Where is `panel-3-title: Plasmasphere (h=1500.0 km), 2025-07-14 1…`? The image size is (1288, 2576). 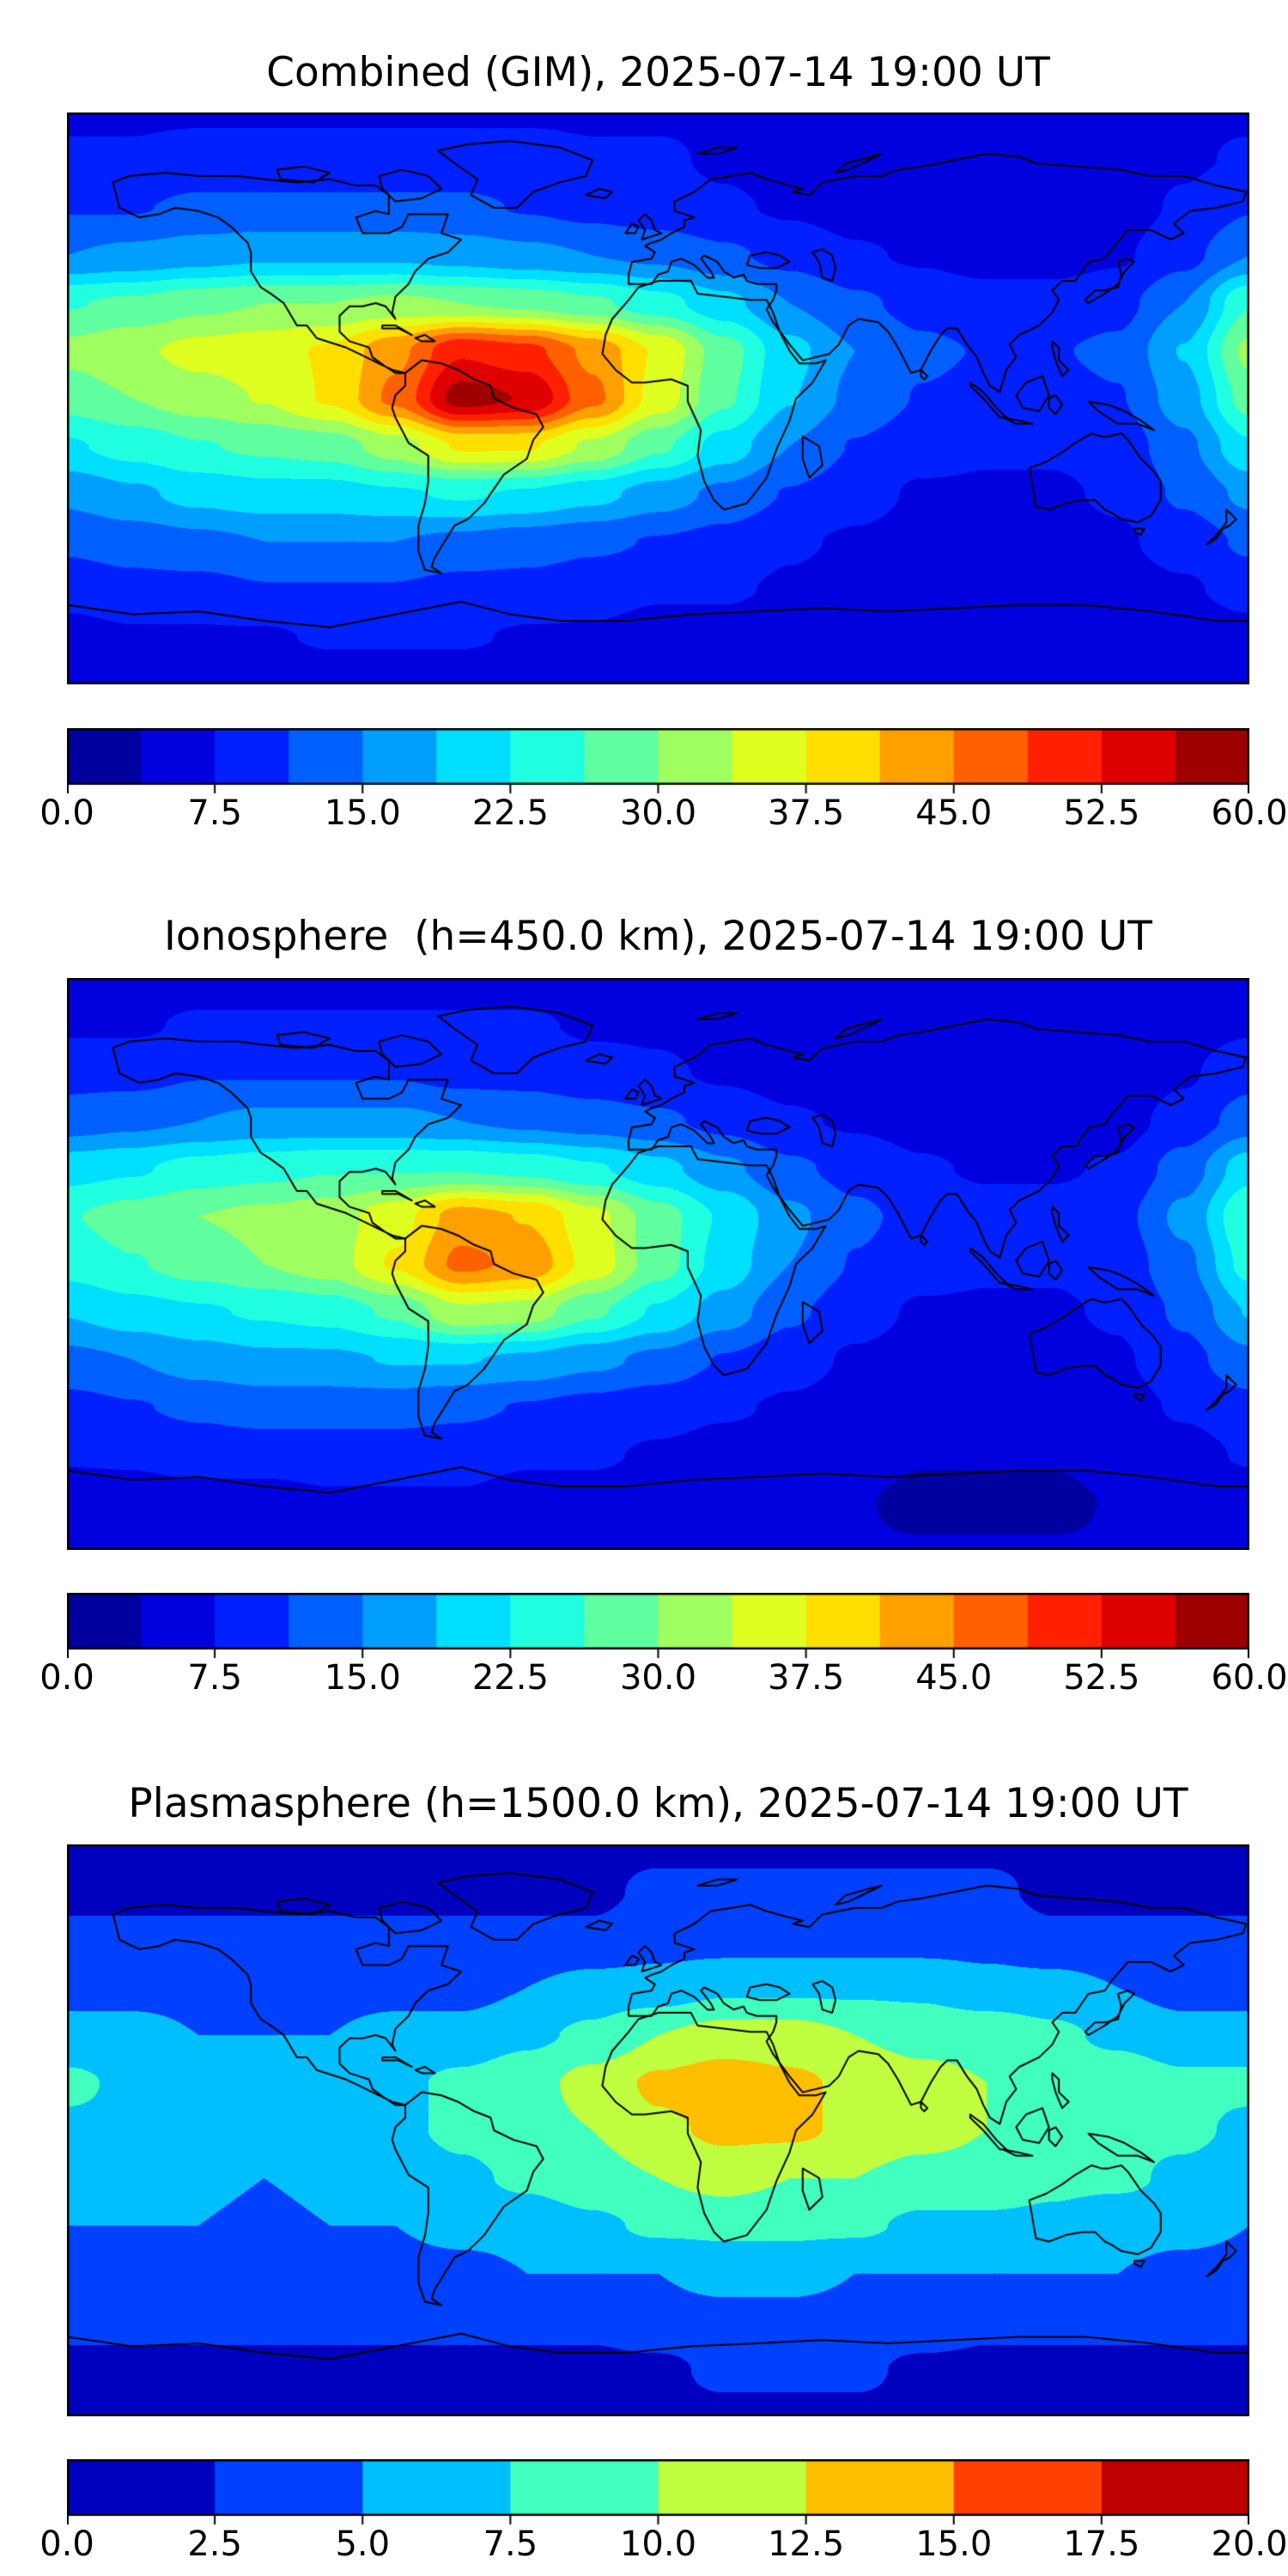 panel-3-title: Plasmasphere (h=1500.0 km), 2025-07-14 1… is located at coordinates (658, 1804).